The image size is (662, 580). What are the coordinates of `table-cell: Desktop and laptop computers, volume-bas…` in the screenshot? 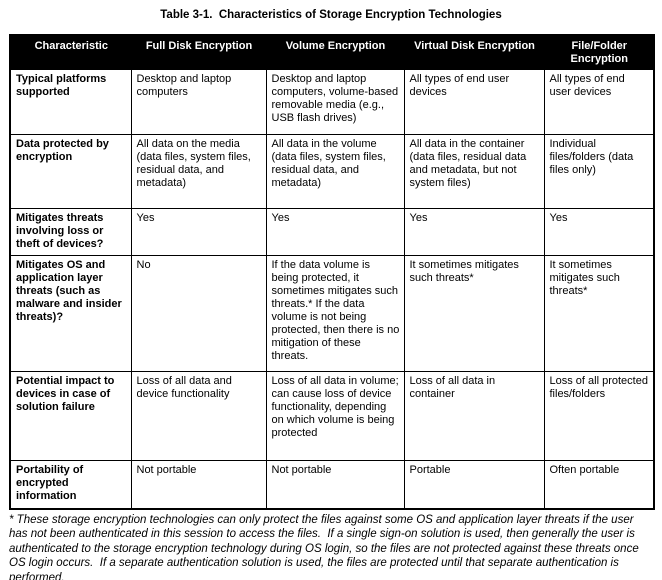 It's located at (335, 102).